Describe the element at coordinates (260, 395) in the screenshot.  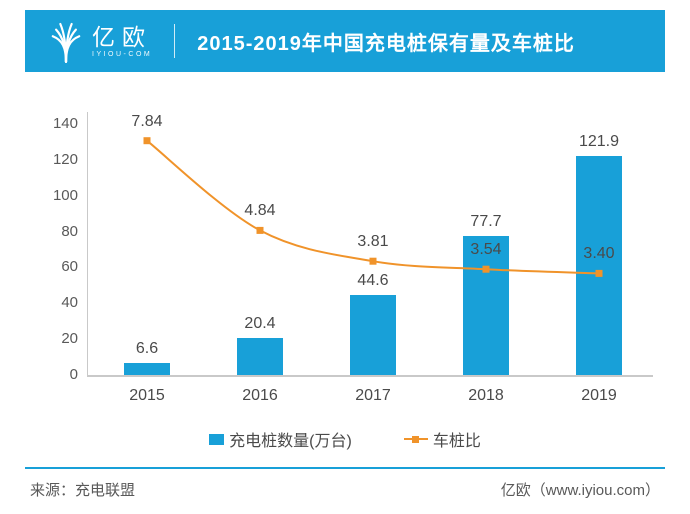
I see `x-axis-label: 2016` at that location.